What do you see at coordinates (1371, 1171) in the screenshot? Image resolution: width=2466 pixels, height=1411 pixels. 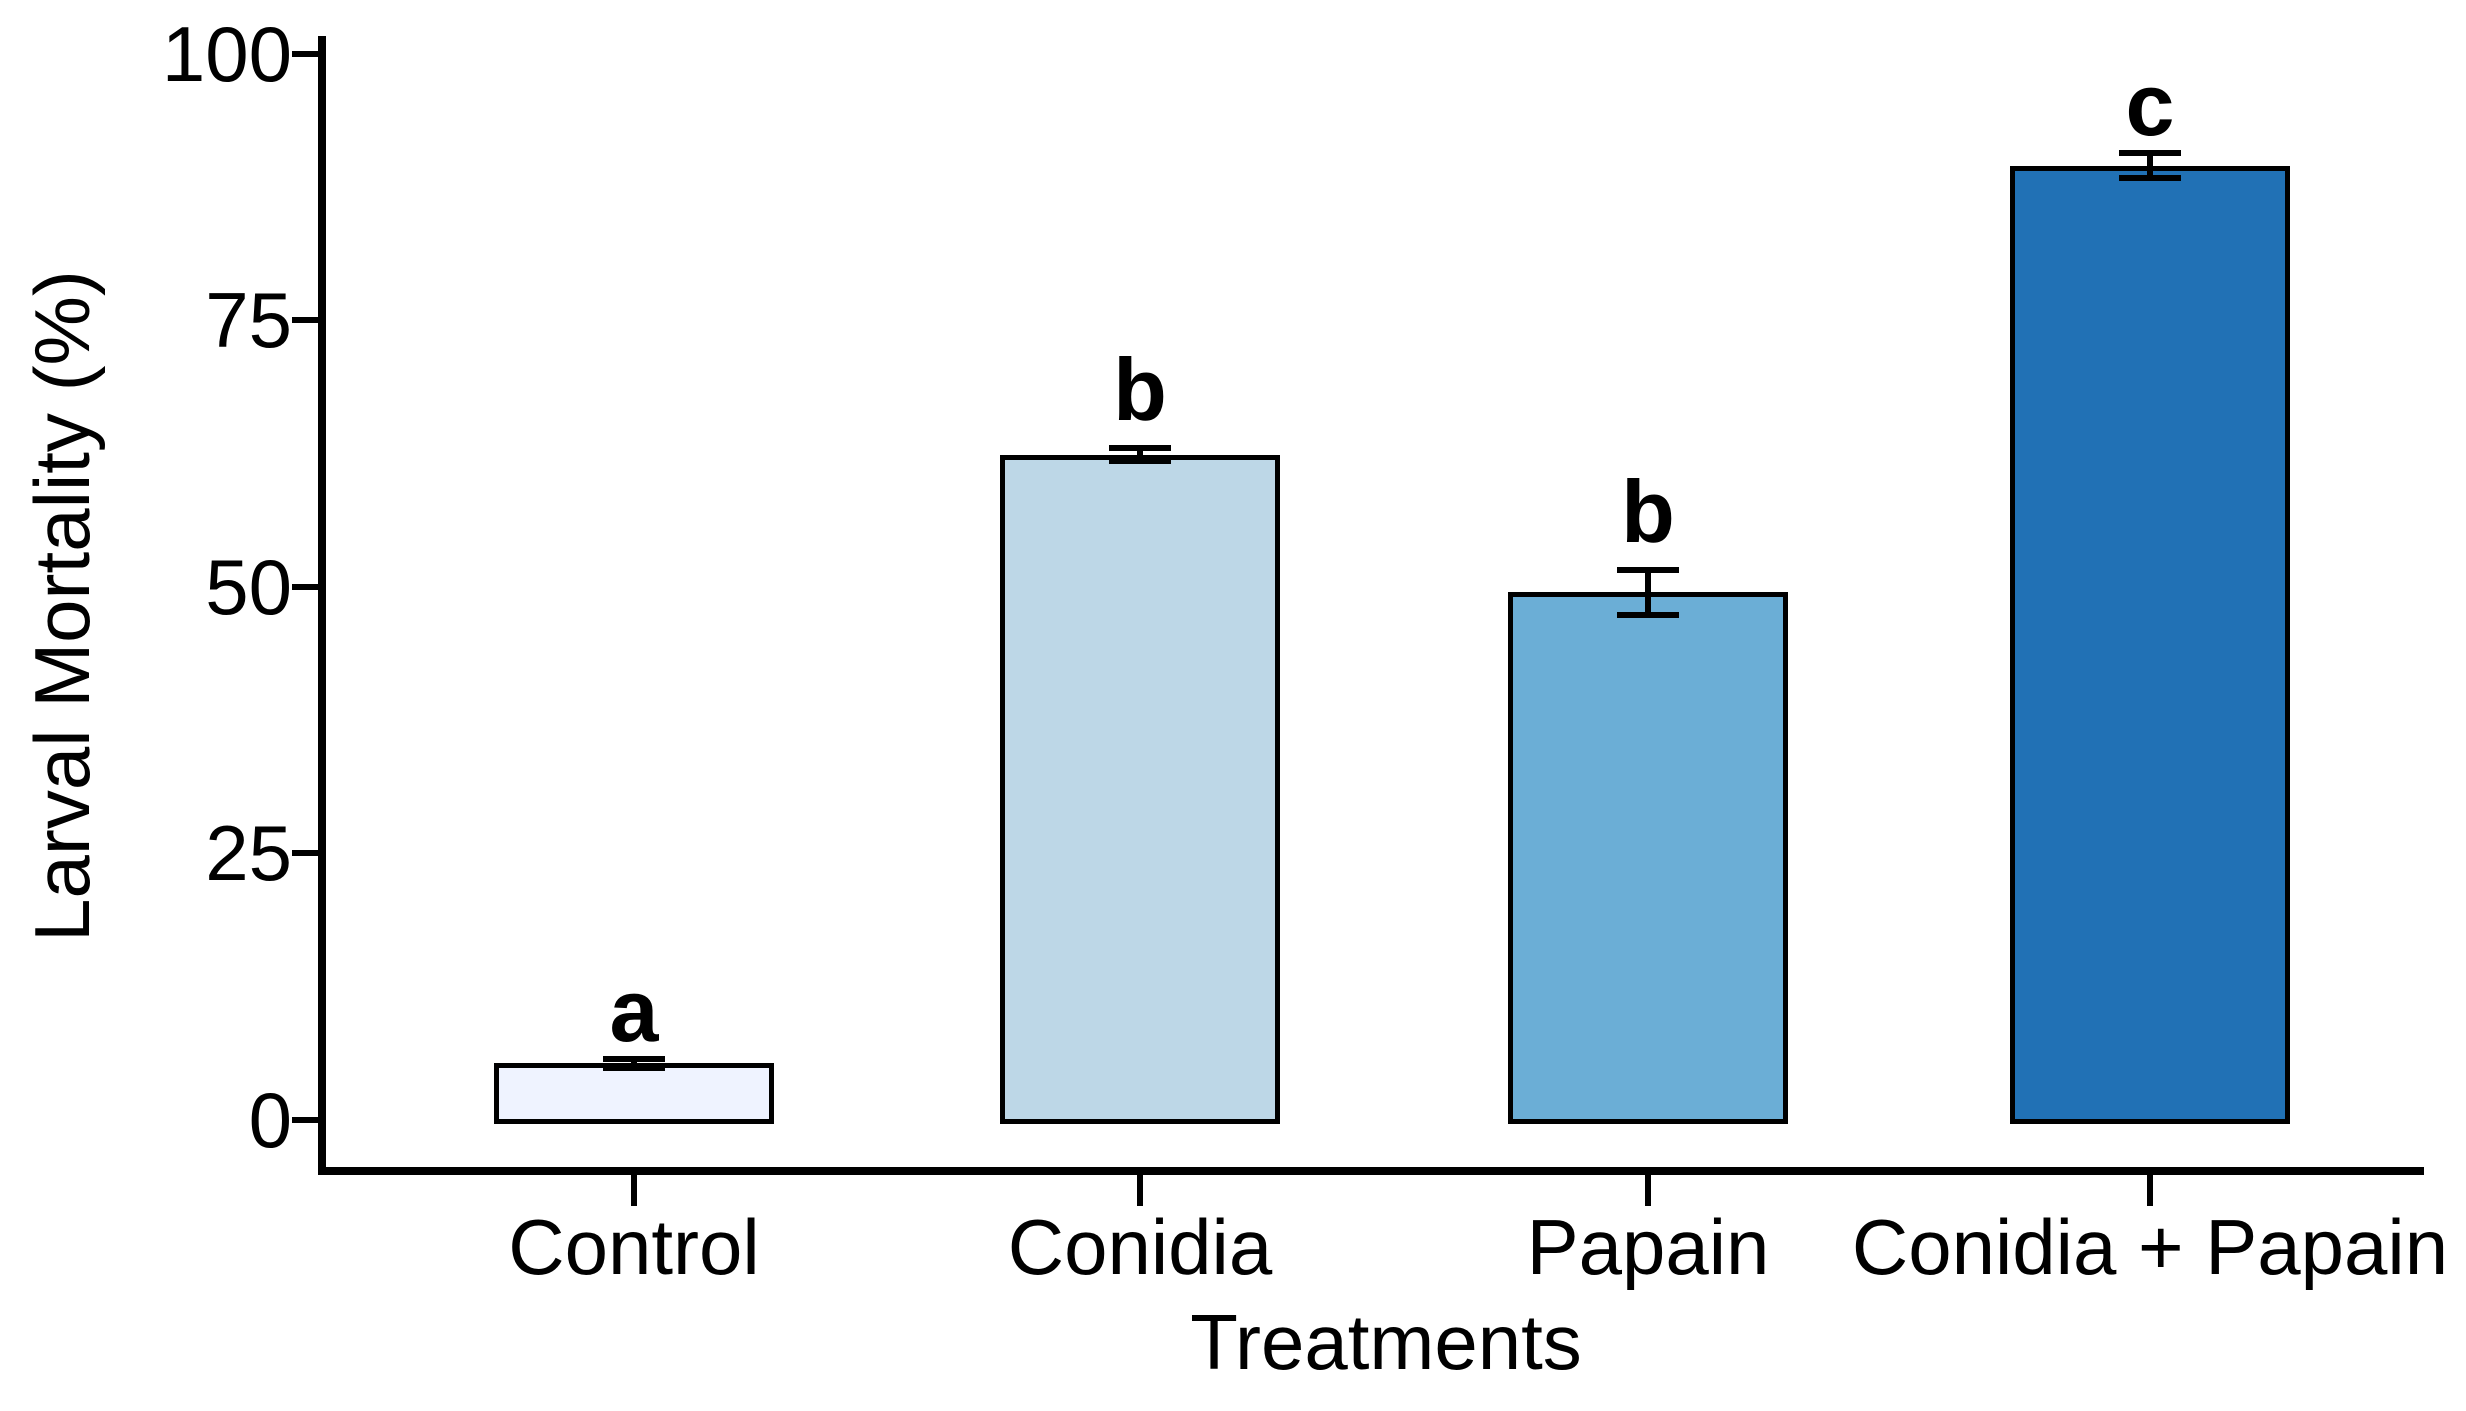 I see `x-axis-line` at bounding box center [1371, 1171].